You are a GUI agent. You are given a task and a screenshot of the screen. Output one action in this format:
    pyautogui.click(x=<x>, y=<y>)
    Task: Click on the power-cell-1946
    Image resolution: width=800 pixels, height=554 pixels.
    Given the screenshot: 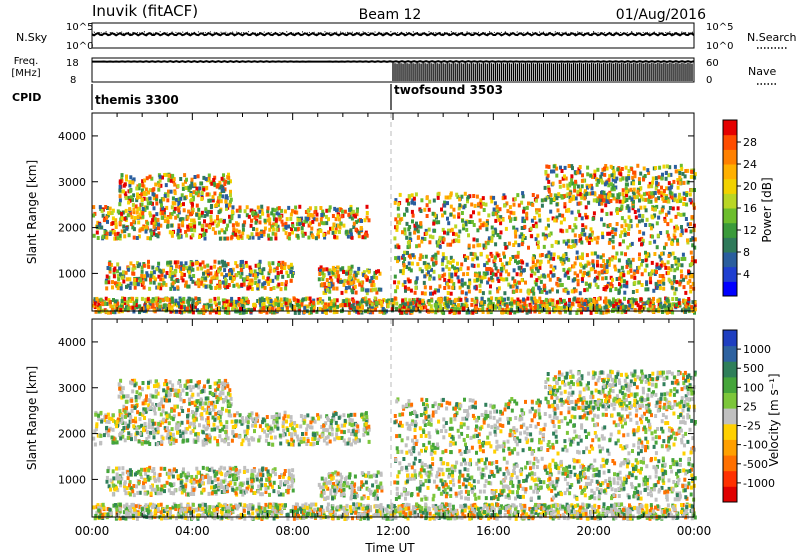 What is the action you would take?
    pyautogui.click(x=506, y=247)
    